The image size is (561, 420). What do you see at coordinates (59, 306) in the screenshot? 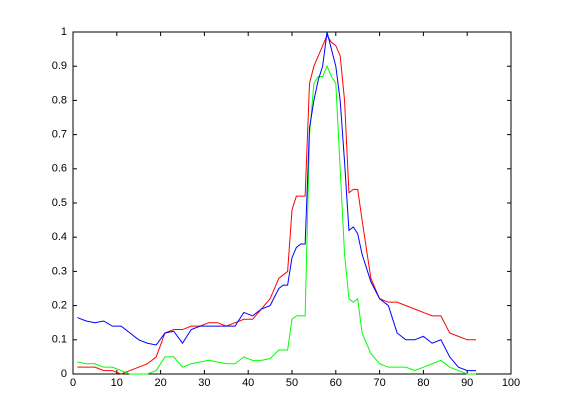
I see `y-tick-label: 0.2` at bounding box center [59, 306].